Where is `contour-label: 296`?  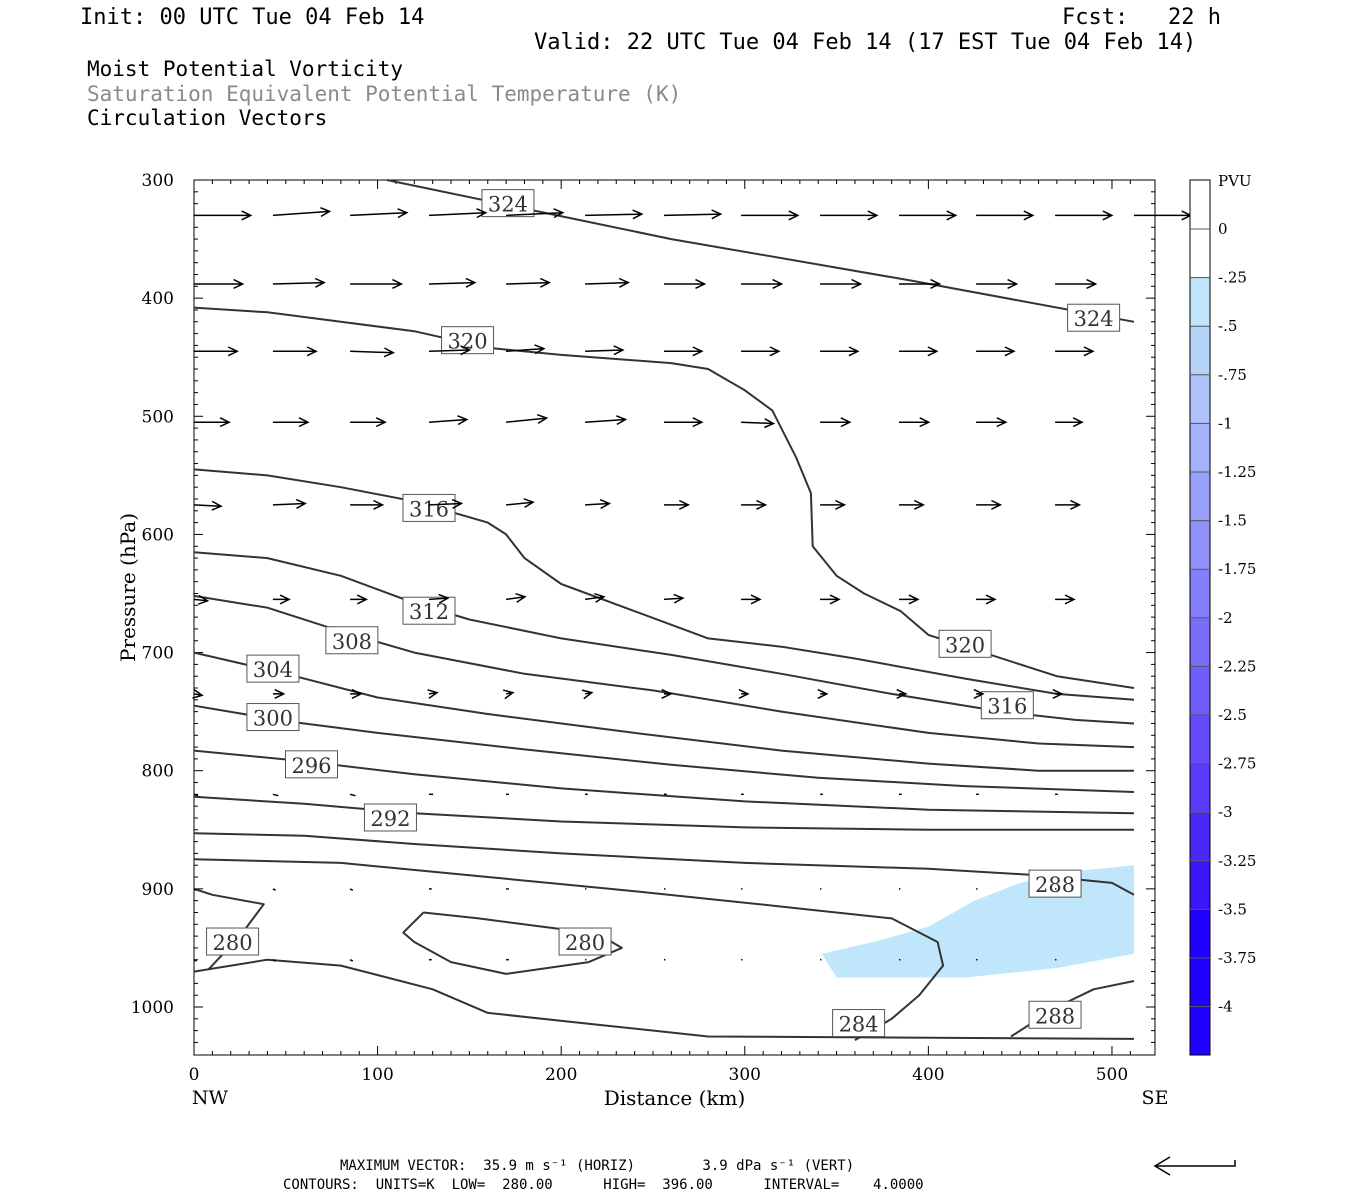 contour-label: 296 is located at coordinates (311, 766).